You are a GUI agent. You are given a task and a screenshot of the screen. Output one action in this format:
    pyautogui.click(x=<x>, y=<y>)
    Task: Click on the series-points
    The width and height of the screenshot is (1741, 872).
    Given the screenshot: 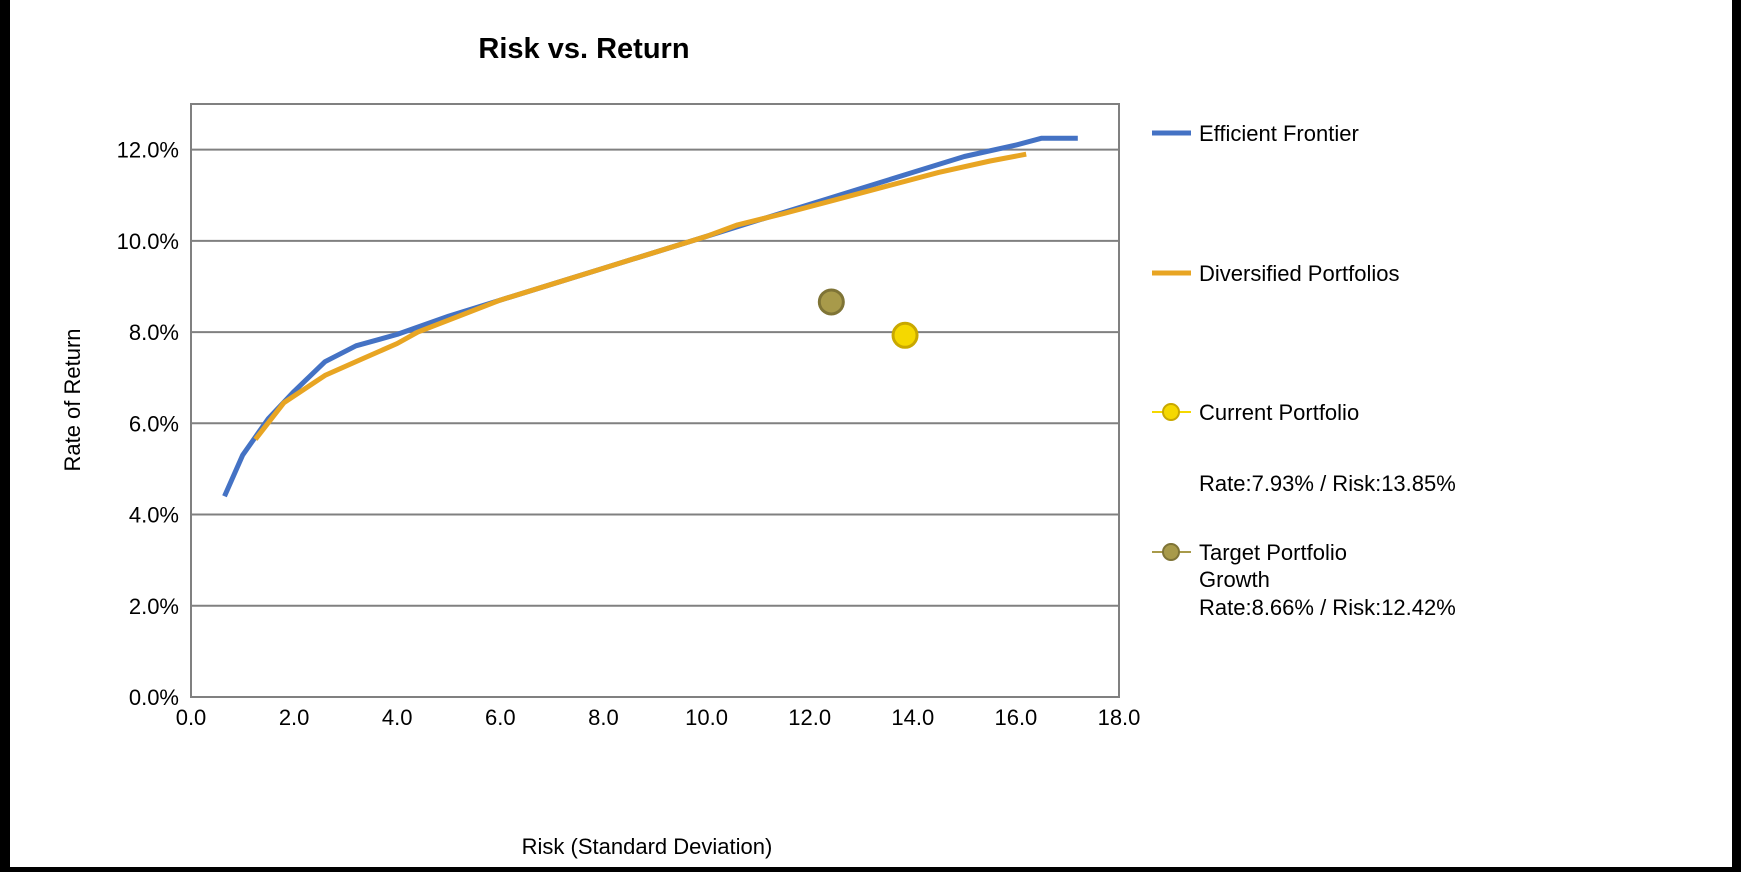 What is the action you would take?
    pyautogui.click(x=868, y=318)
    